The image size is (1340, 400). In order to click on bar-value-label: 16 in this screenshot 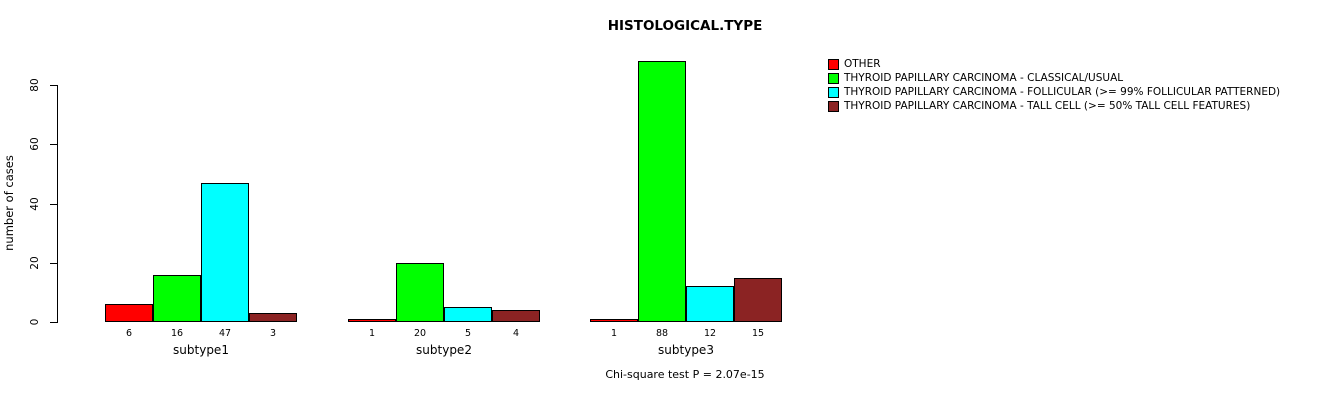, I will do `click(177, 333)`.